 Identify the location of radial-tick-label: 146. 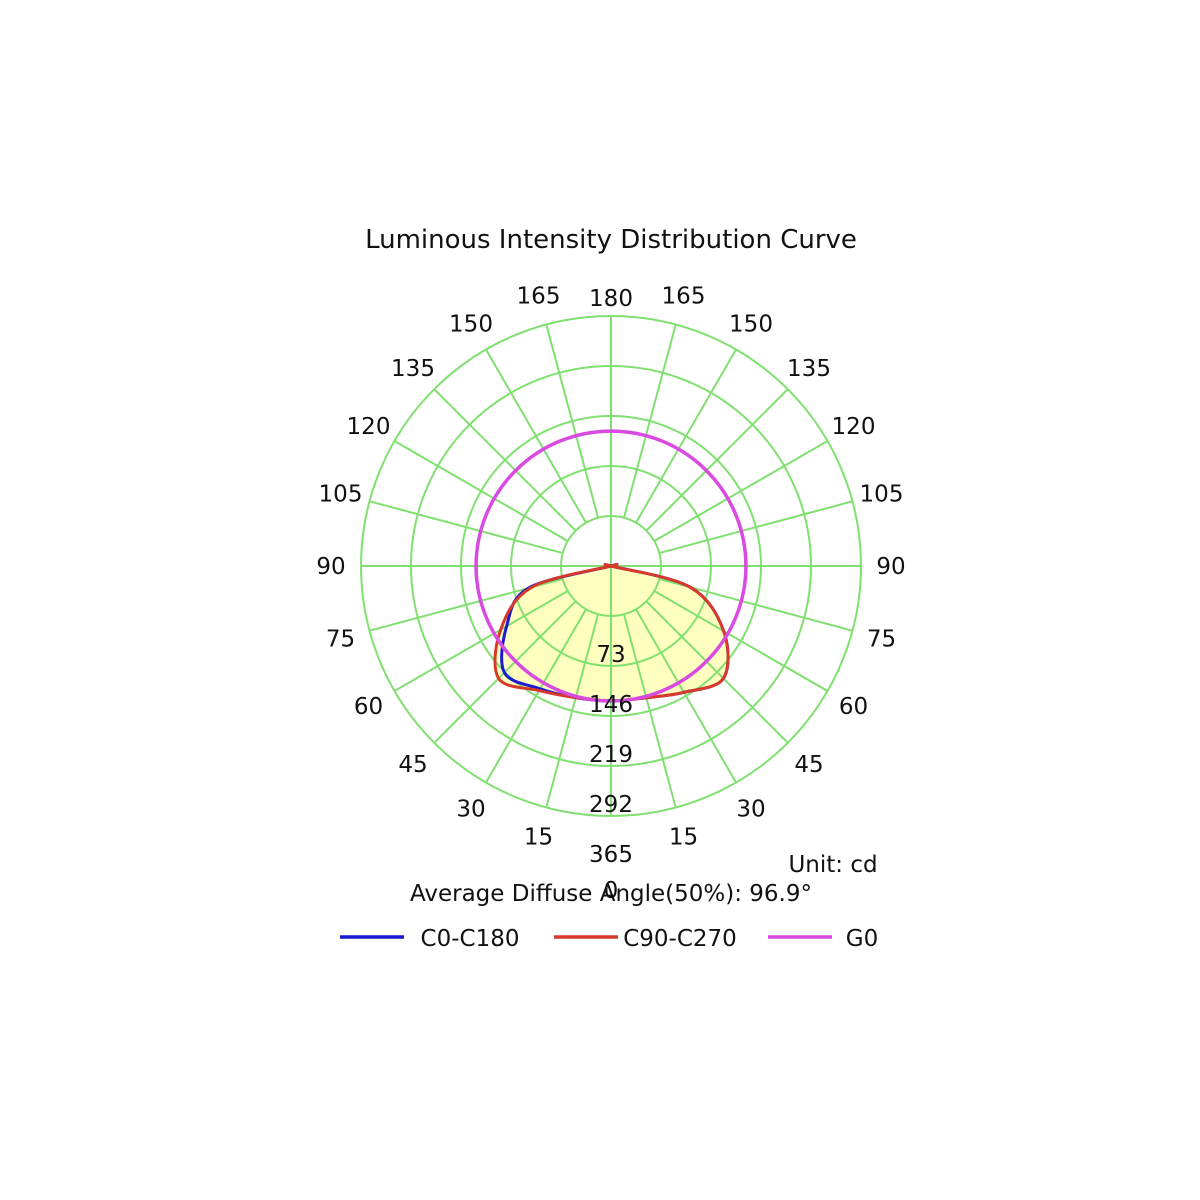
(611, 705).